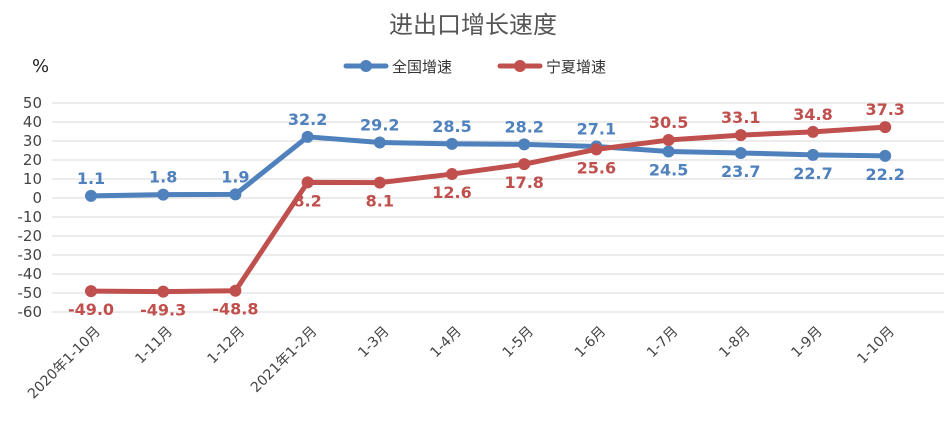 The image size is (947, 429). Describe the element at coordinates (32, 160) in the screenshot. I see `y-tick-label: 20` at that location.